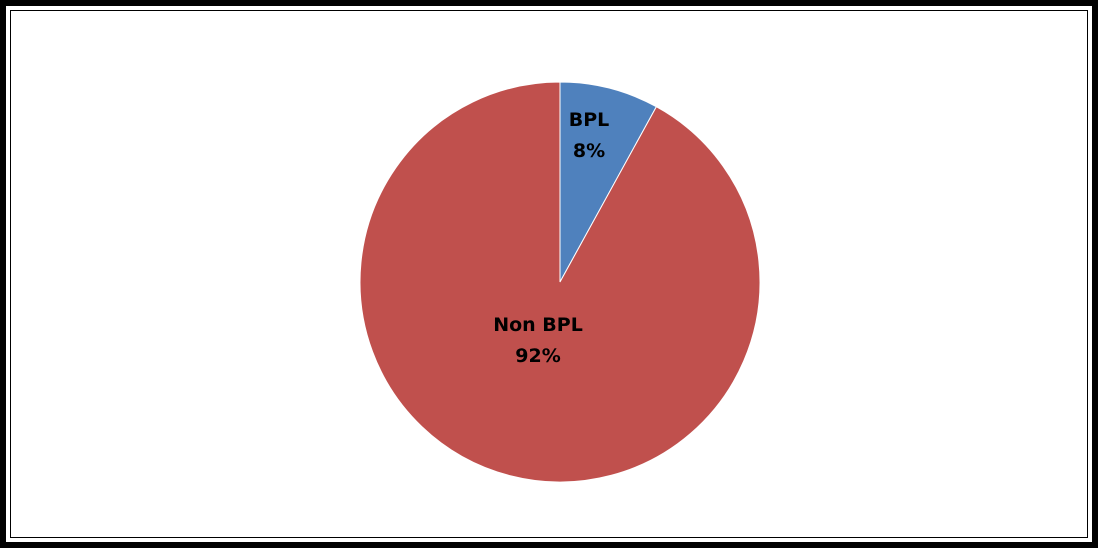 Image resolution: width=1098 pixels, height=548 pixels. What do you see at coordinates (589, 151) in the screenshot?
I see `slice-percent-bpl: 8%` at bounding box center [589, 151].